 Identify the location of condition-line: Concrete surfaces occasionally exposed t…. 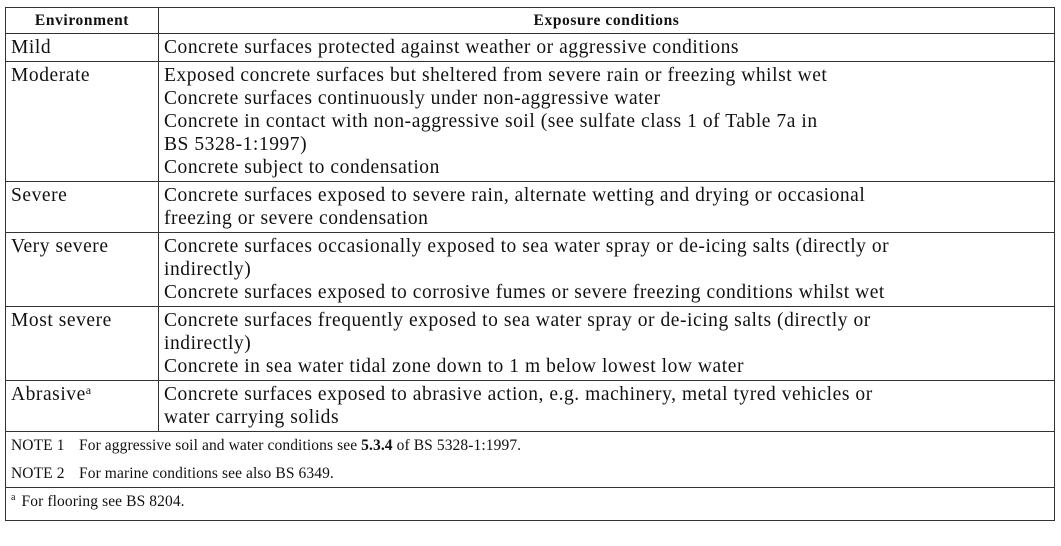
(527, 246).